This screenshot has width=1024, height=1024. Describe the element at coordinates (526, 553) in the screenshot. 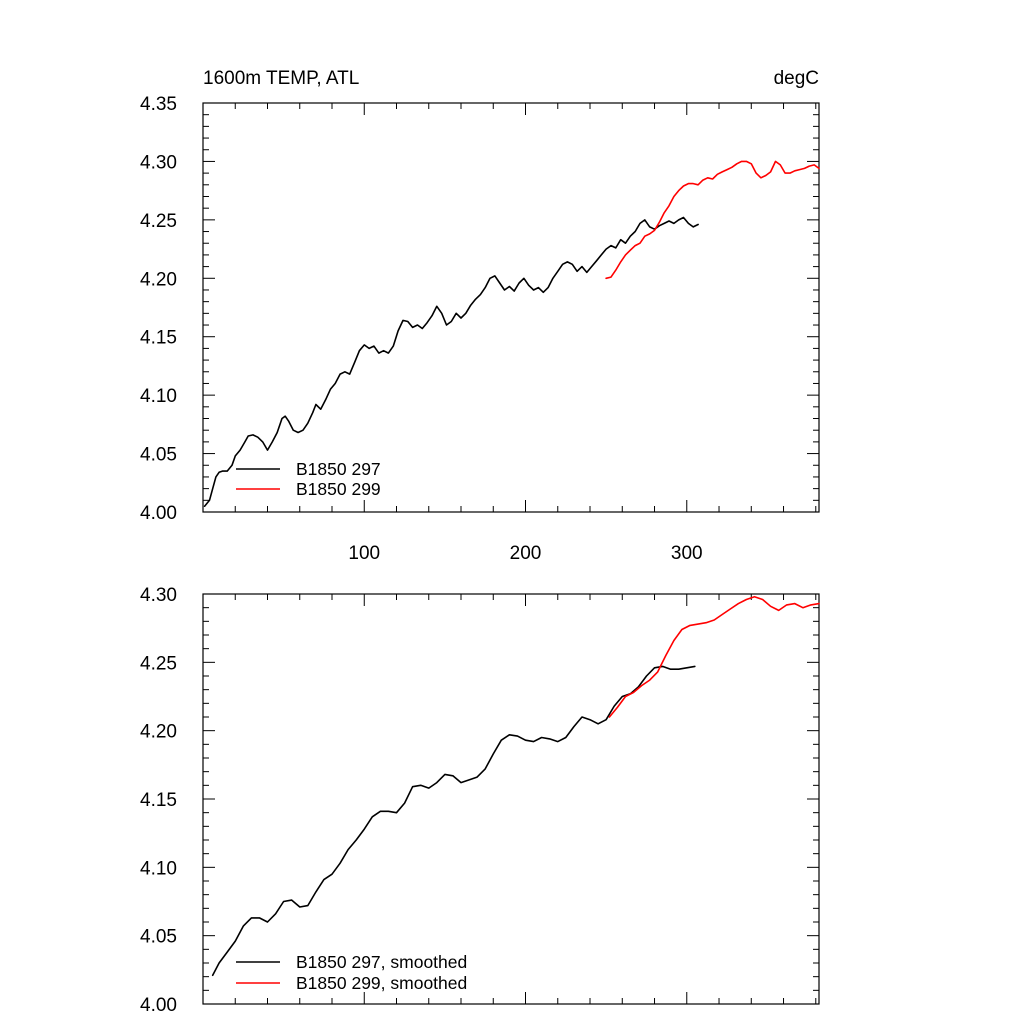

I see `x-tick-label: 200` at that location.